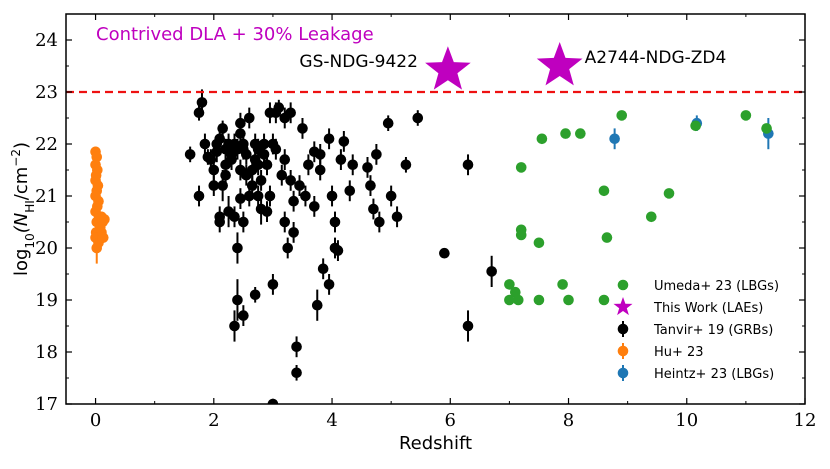 The height and width of the screenshot is (469, 830). I want to click on legend-marker-tanvir, so click(623, 329).